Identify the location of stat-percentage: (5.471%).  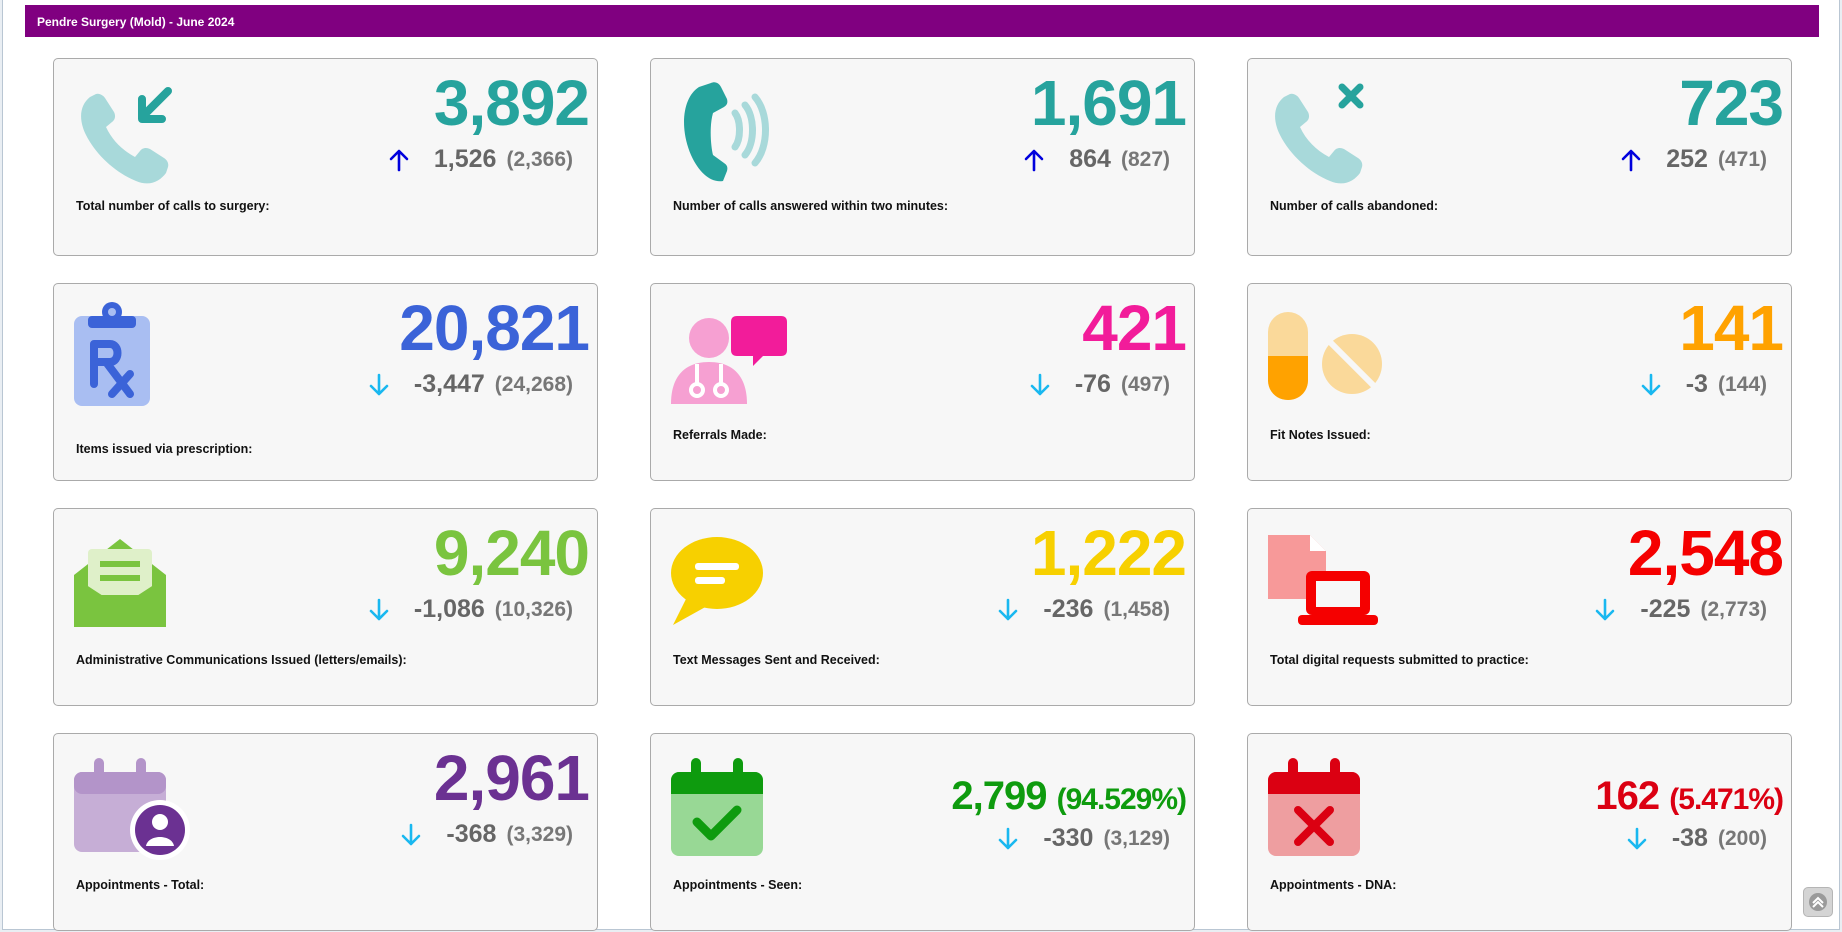
(1726, 799).